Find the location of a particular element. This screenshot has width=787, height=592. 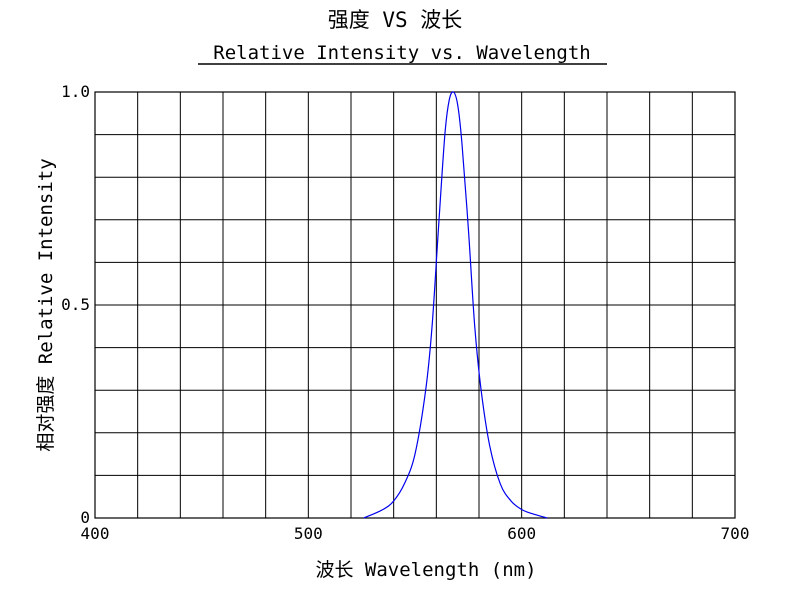

x-tick-label: 700 is located at coordinates (735, 533).